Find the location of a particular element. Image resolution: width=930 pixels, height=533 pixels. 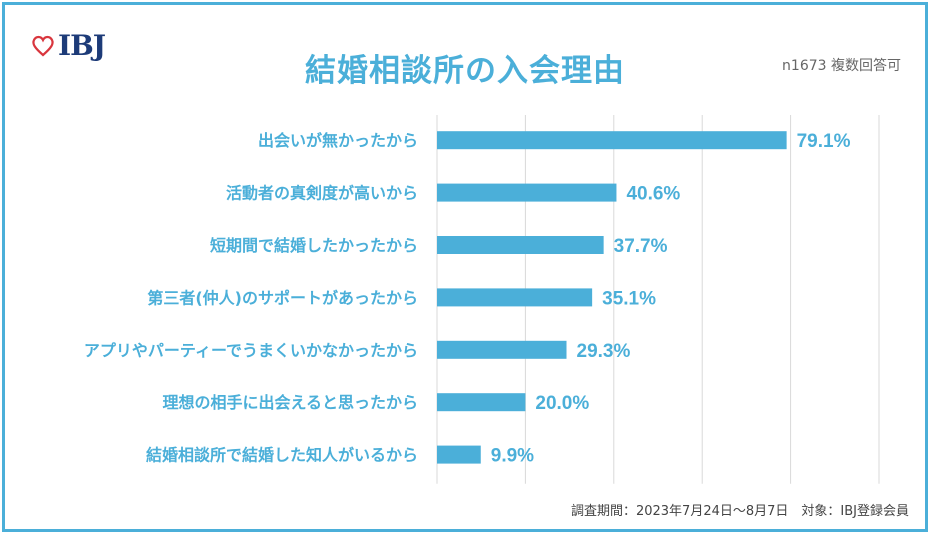

logo: IBJ is located at coordinates (68, 45).